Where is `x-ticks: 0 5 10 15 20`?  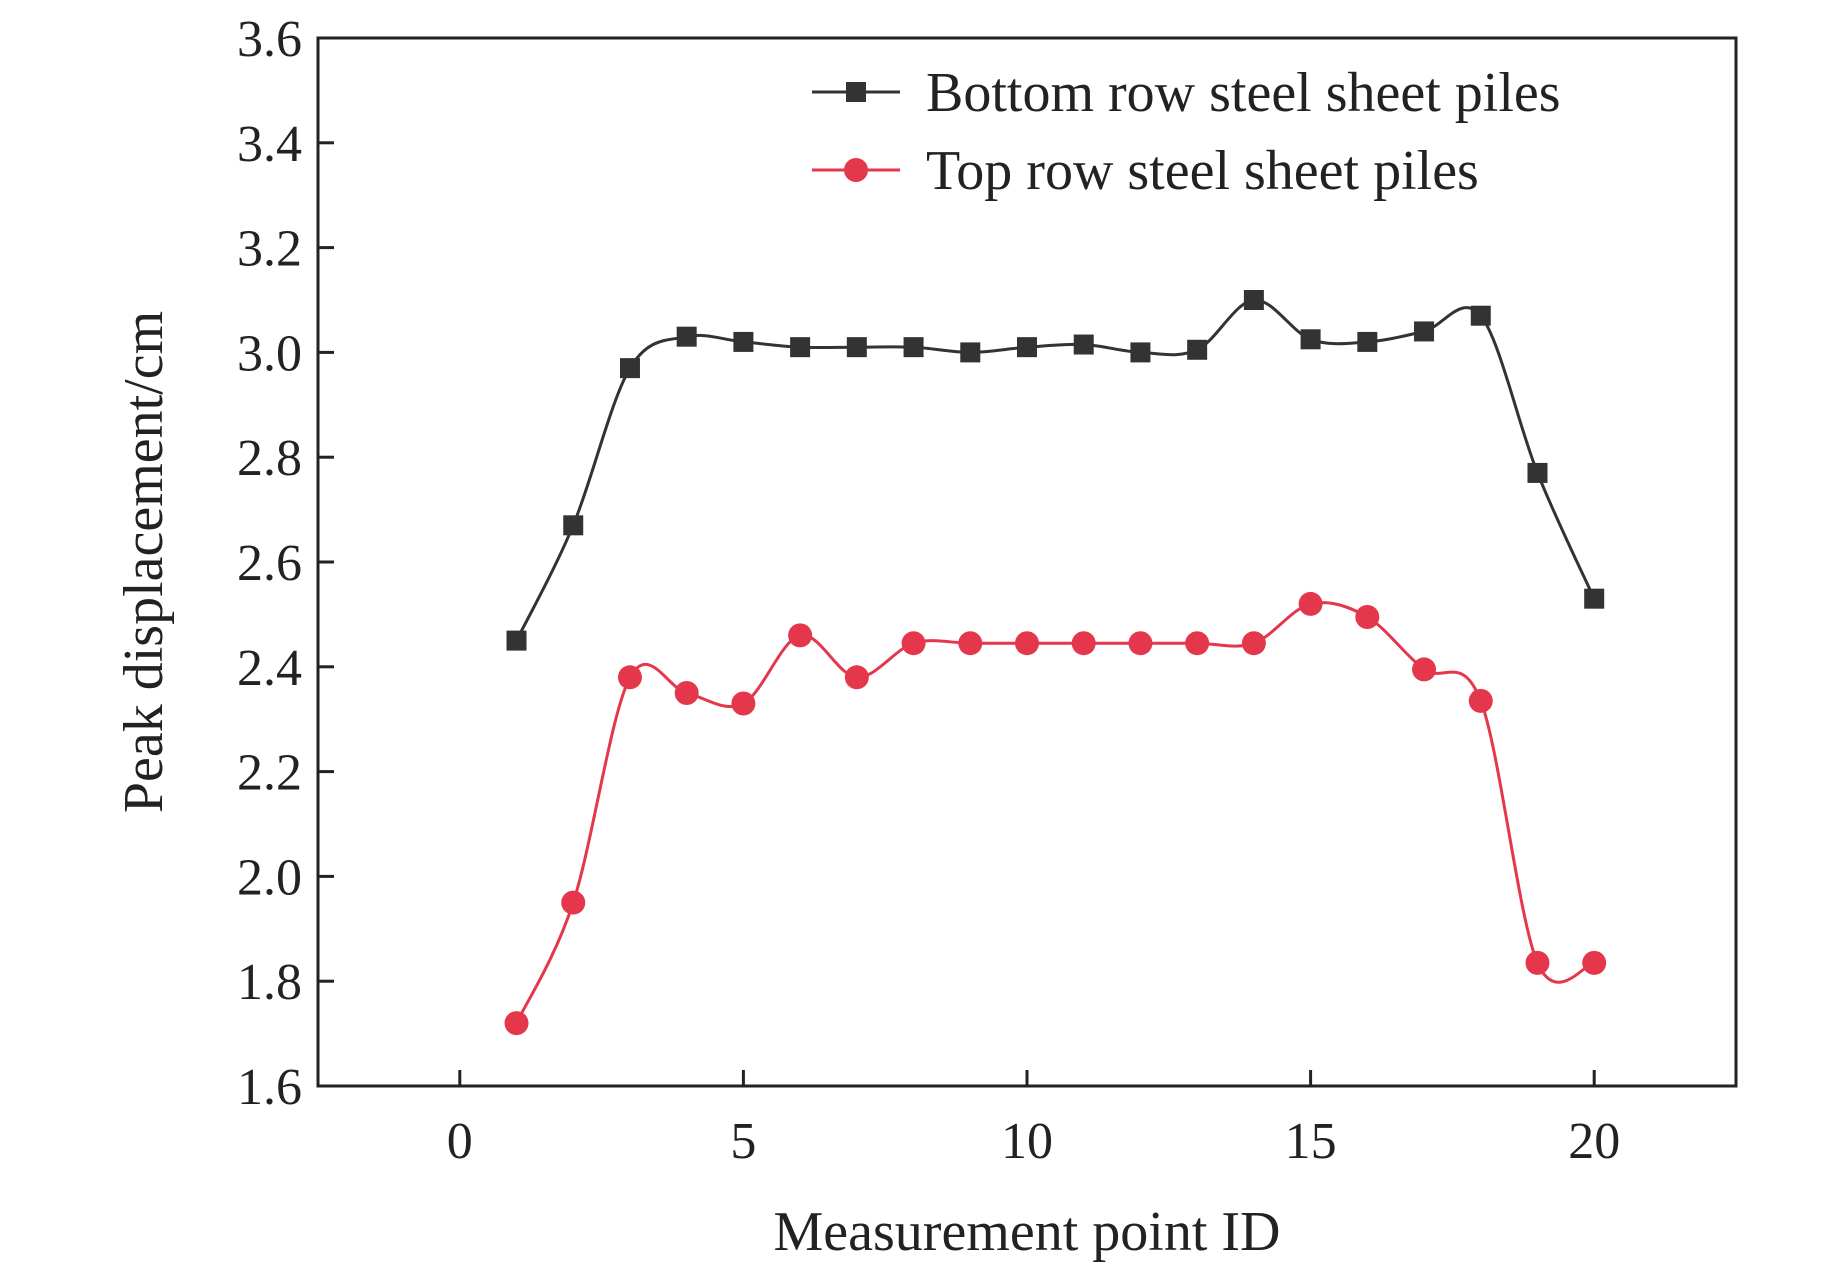
x-ticks: 0 5 10 15 20 is located at coordinates (1033, 1120).